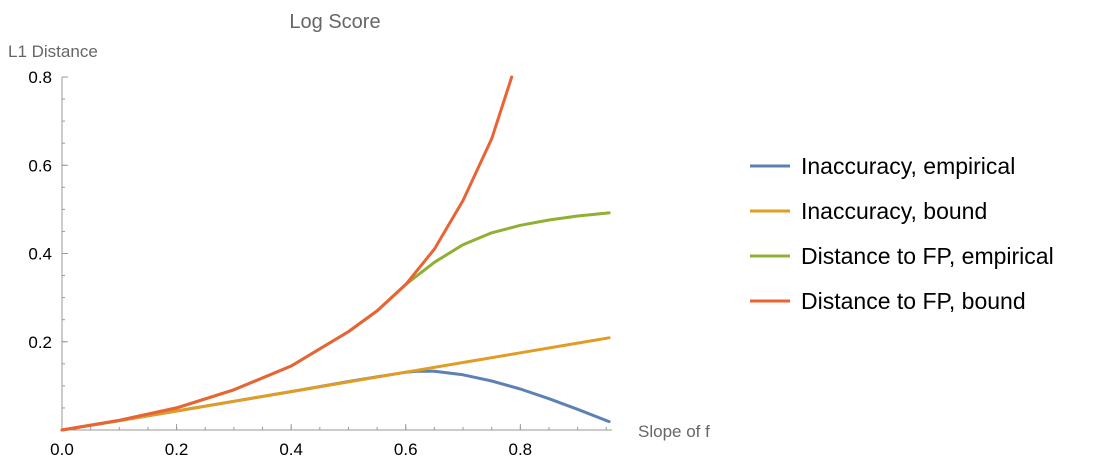  Describe the element at coordinates (521, 449) in the screenshot. I see `x-tick-label: 0.8` at that location.